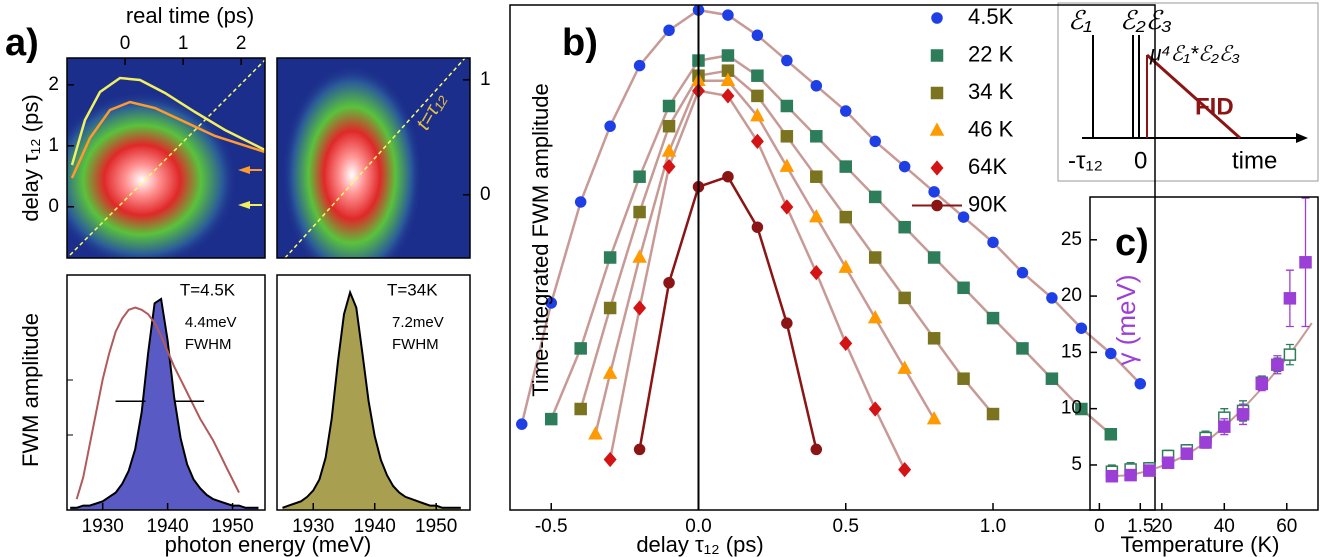 The height and width of the screenshot is (557, 1325). Describe the element at coordinates (580, 43) in the screenshot. I see `panel-label: b)` at that location.